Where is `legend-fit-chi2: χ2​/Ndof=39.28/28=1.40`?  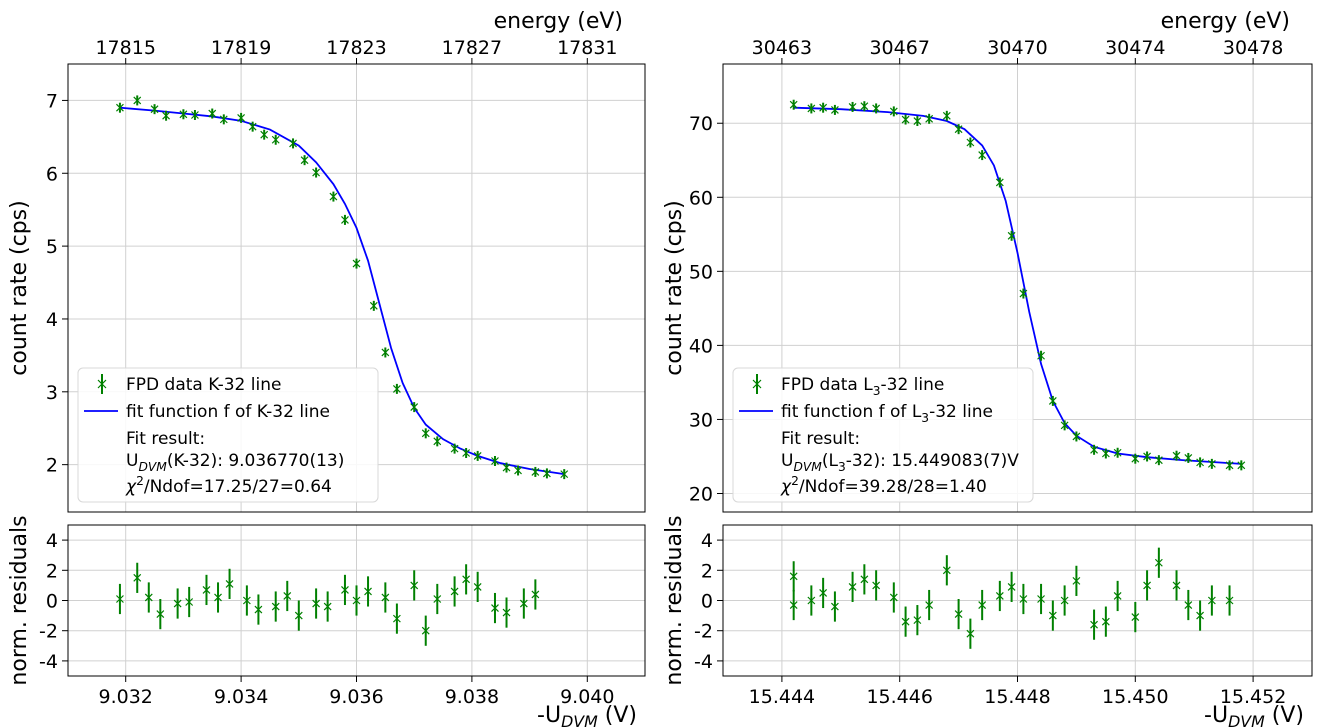
legend-fit-chi2: χ2​/Ndof=39.28/28=1.40 is located at coordinates (883, 485).